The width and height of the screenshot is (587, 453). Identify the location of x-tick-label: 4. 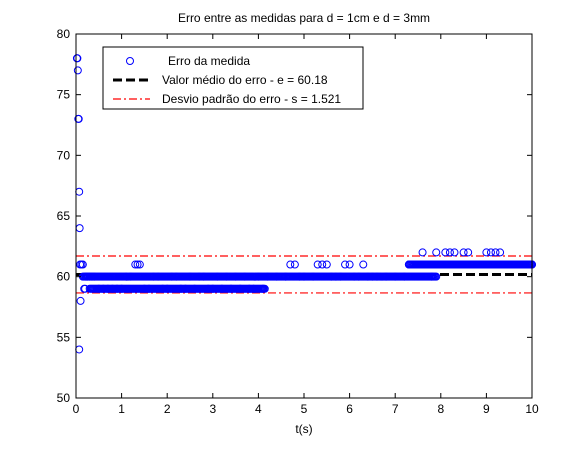
(258, 409).